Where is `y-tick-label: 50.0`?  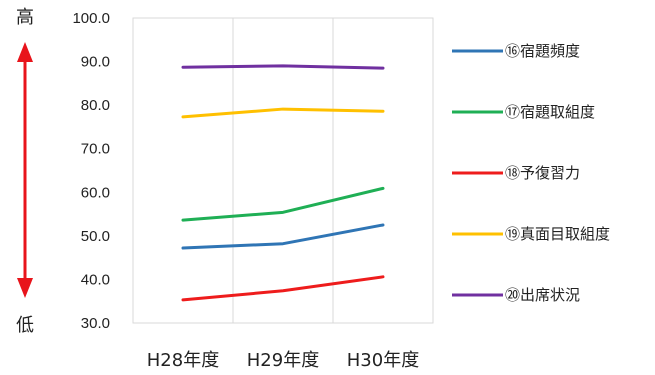 y-tick-label: 50.0 is located at coordinates (95, 236).